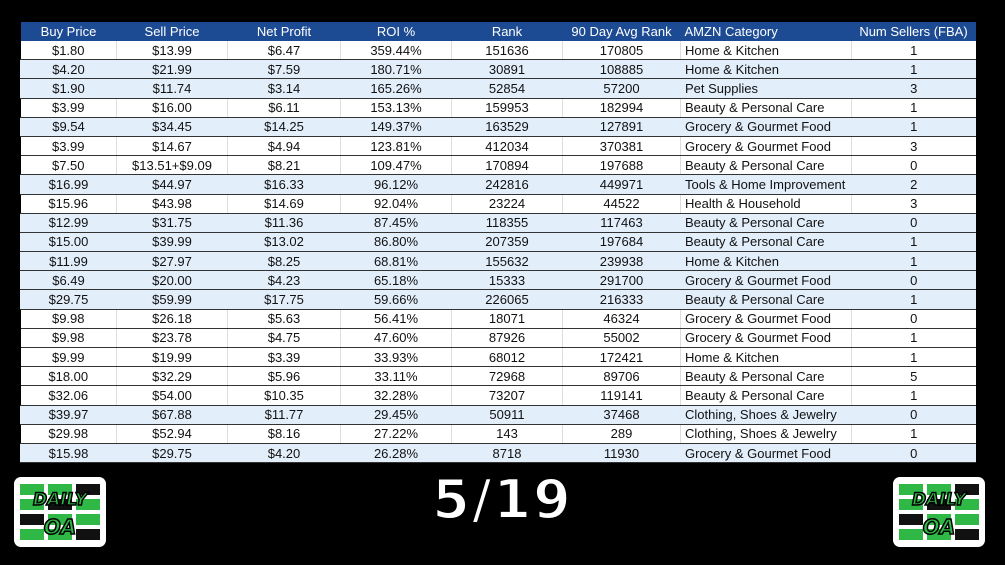  What do you see at coordinates (621, 204) in the screenshot?
I see `table-cell: 44522` at bounding box center [621, 204].